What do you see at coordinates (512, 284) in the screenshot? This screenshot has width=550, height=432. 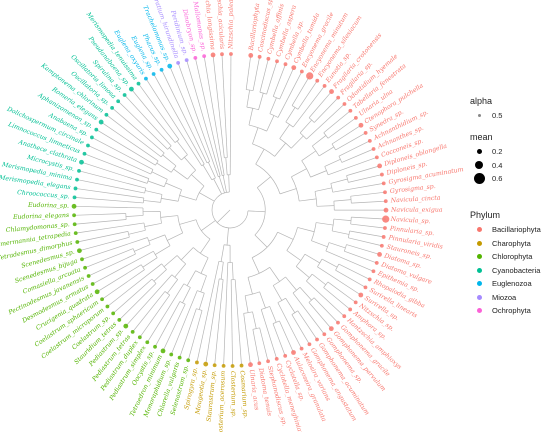 I see `legend-phylum-label: Euglenozoa` at bounding box center [512, 284].